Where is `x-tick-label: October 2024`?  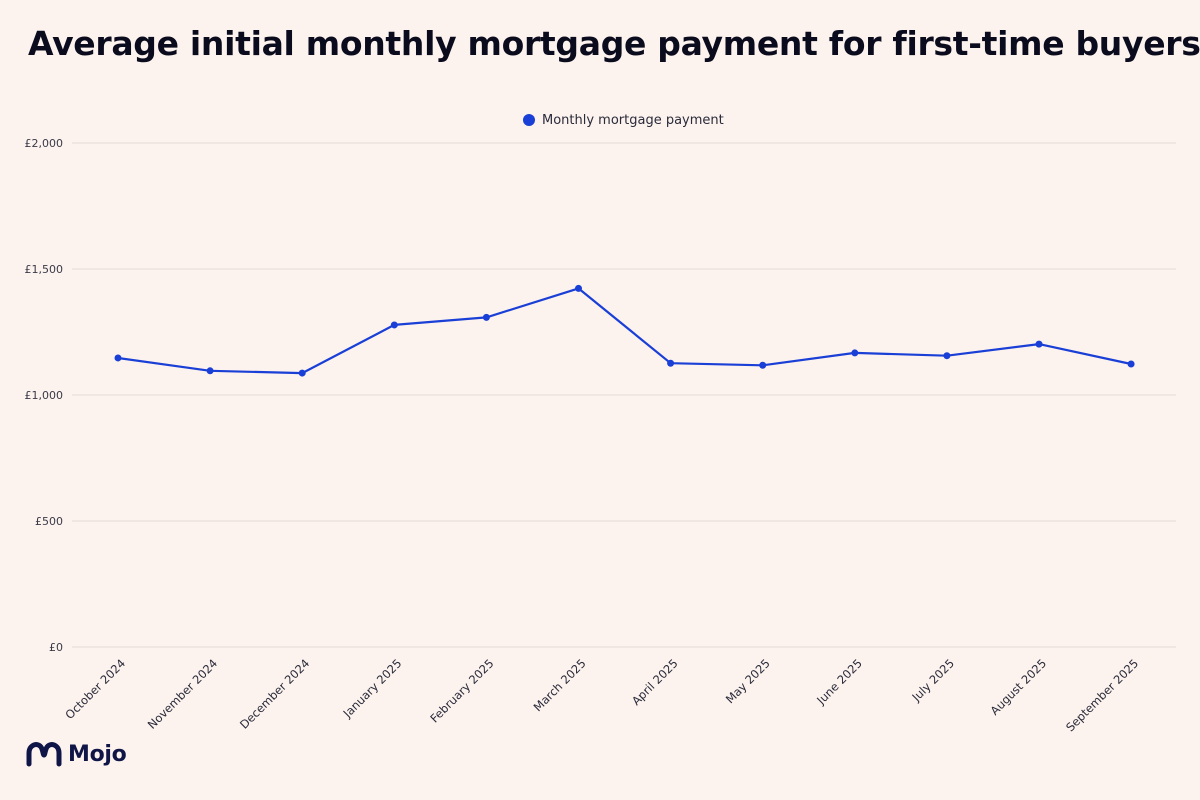
x-tick-label: October 2024 is located at coordinates (95, 689).